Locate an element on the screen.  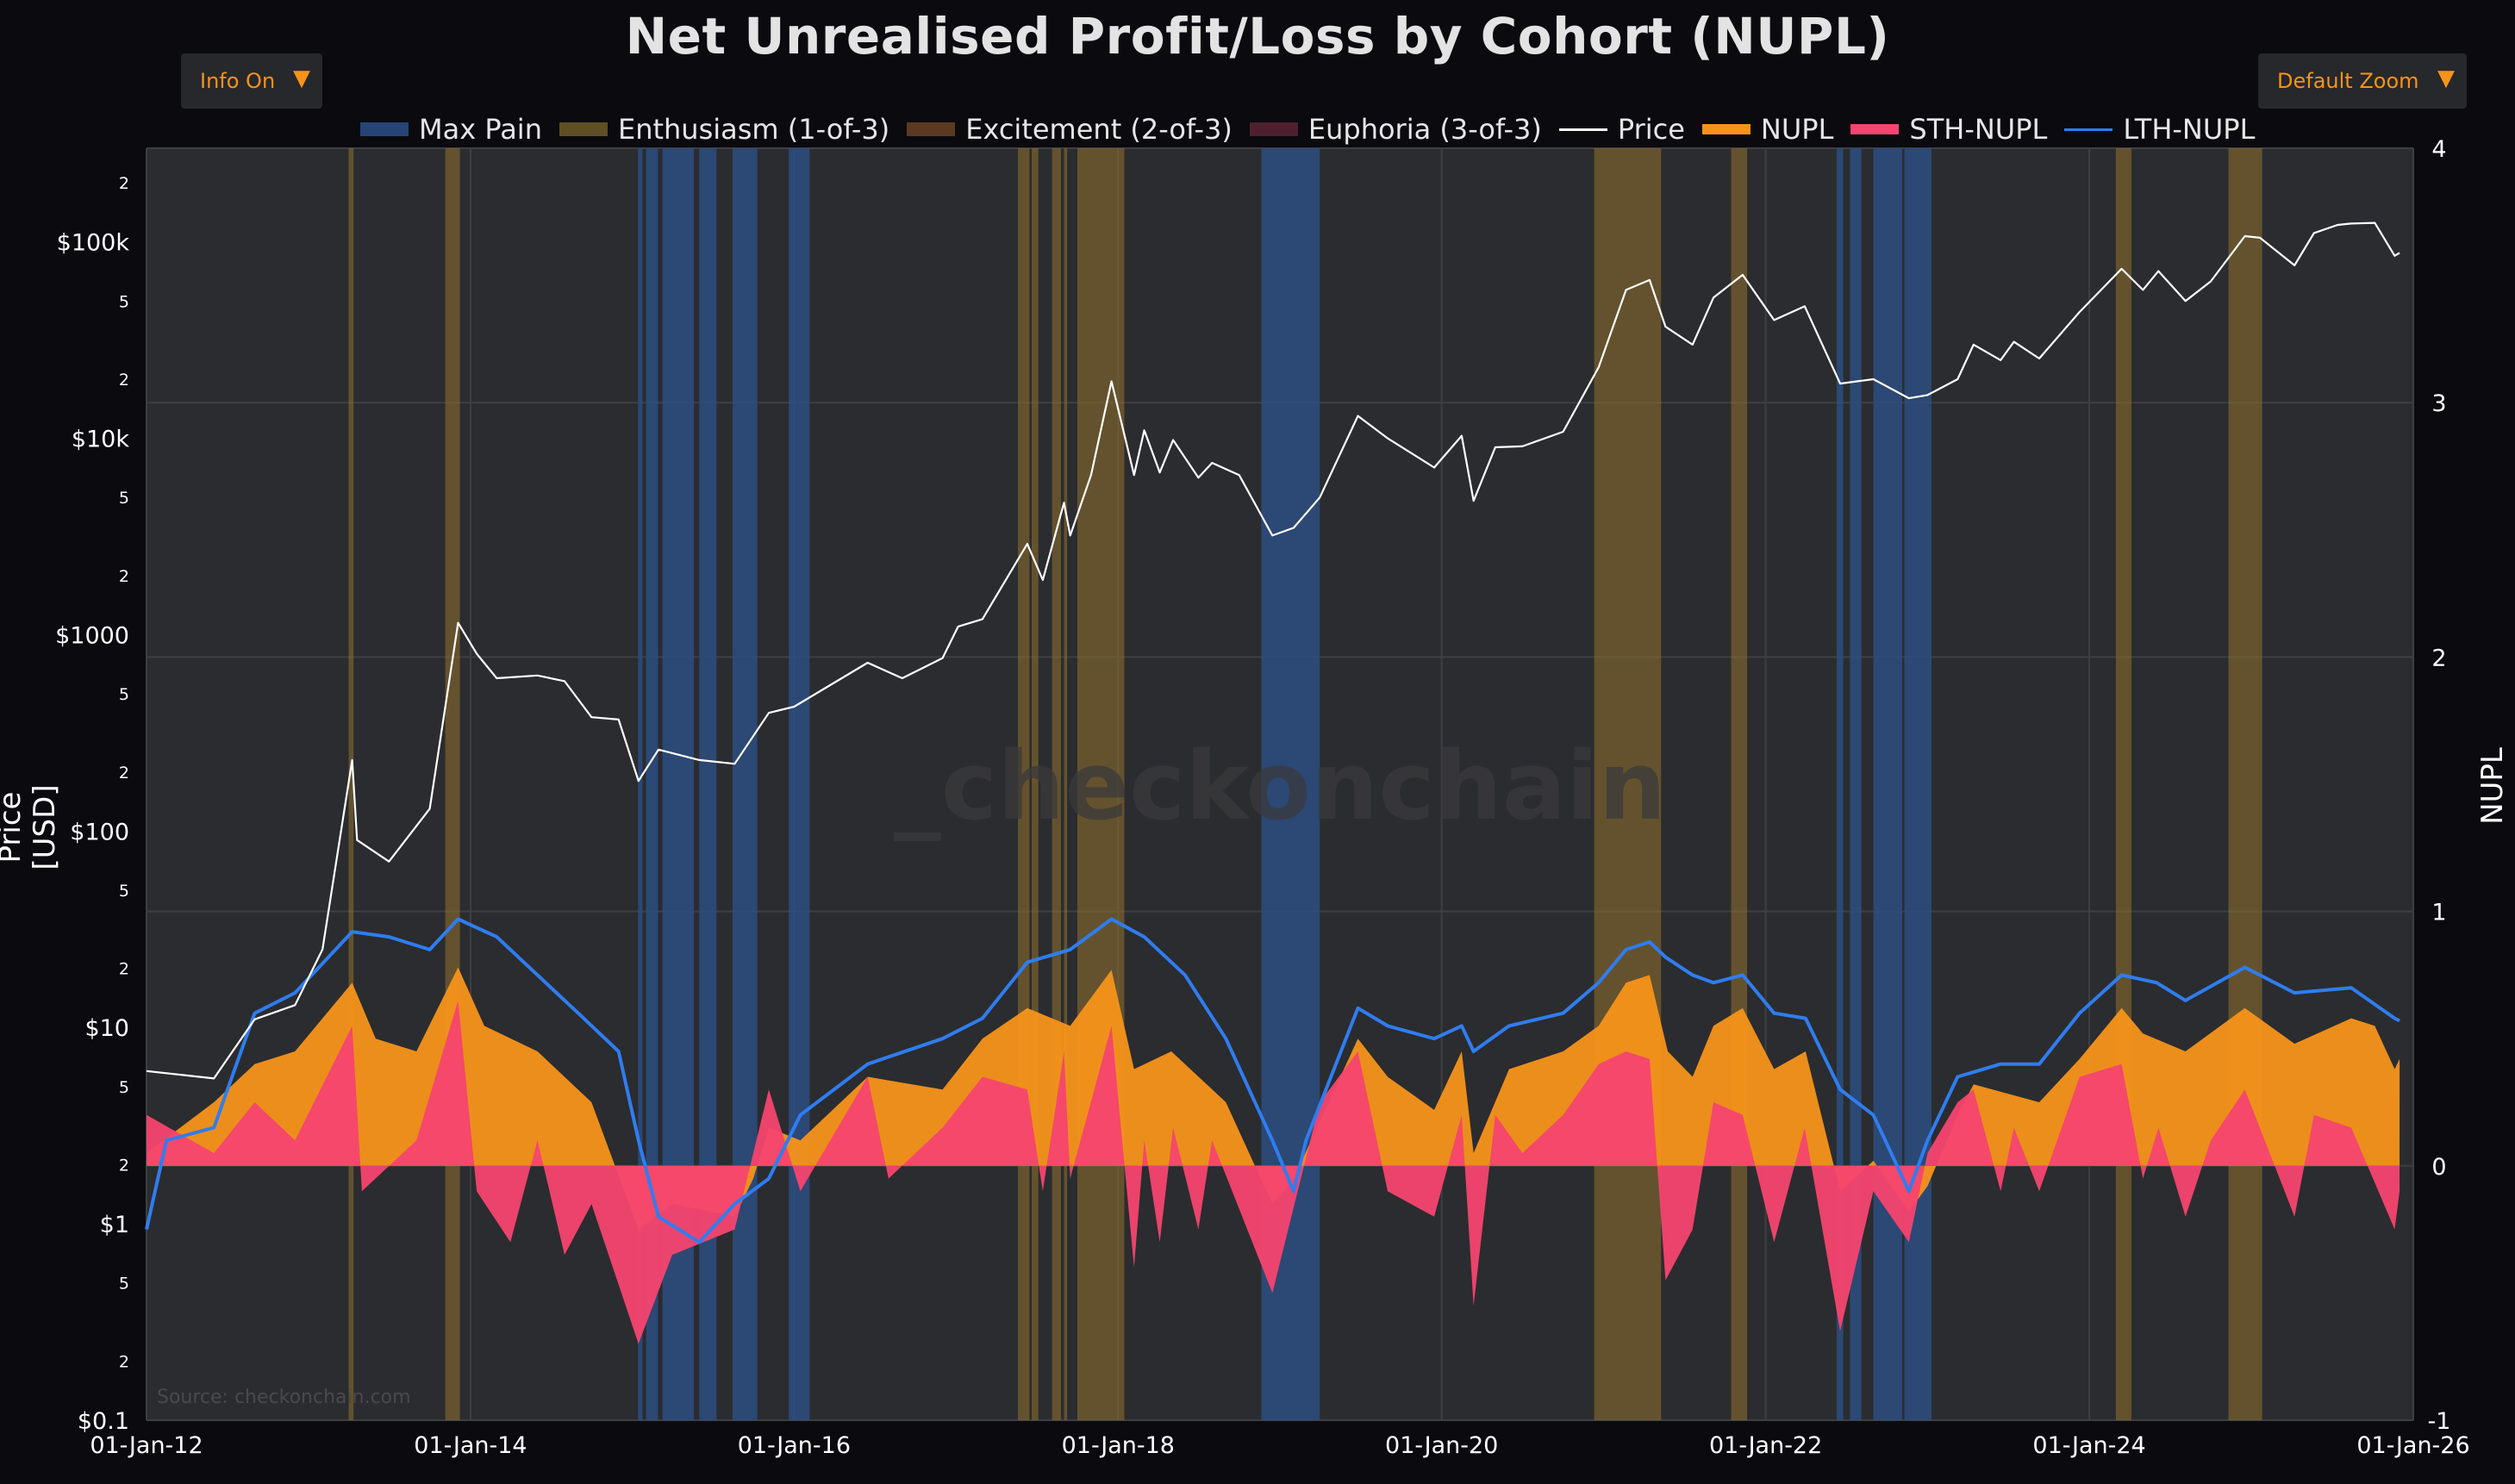
x-tick-label: 01-Jan-12 is located at coordinates (146, 1445).